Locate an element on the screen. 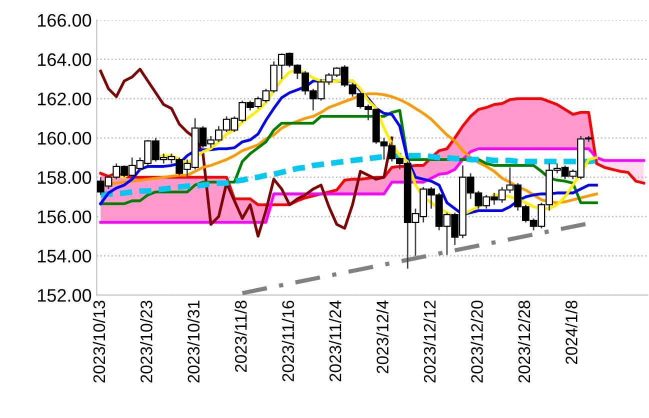  y-tick-label: 154.00 is located at coordinates (65, 256).